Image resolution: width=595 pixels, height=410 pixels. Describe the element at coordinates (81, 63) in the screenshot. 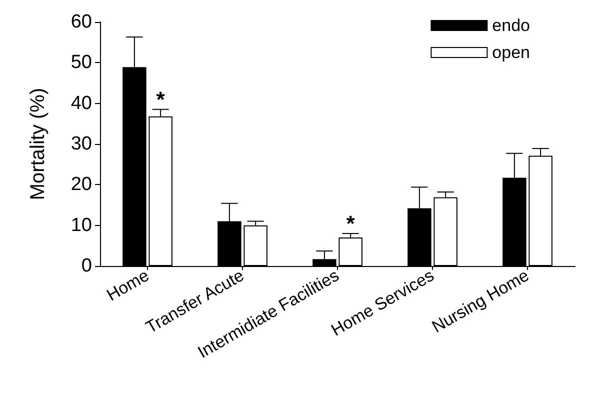

I see `y-tick-label: 50` at that location.